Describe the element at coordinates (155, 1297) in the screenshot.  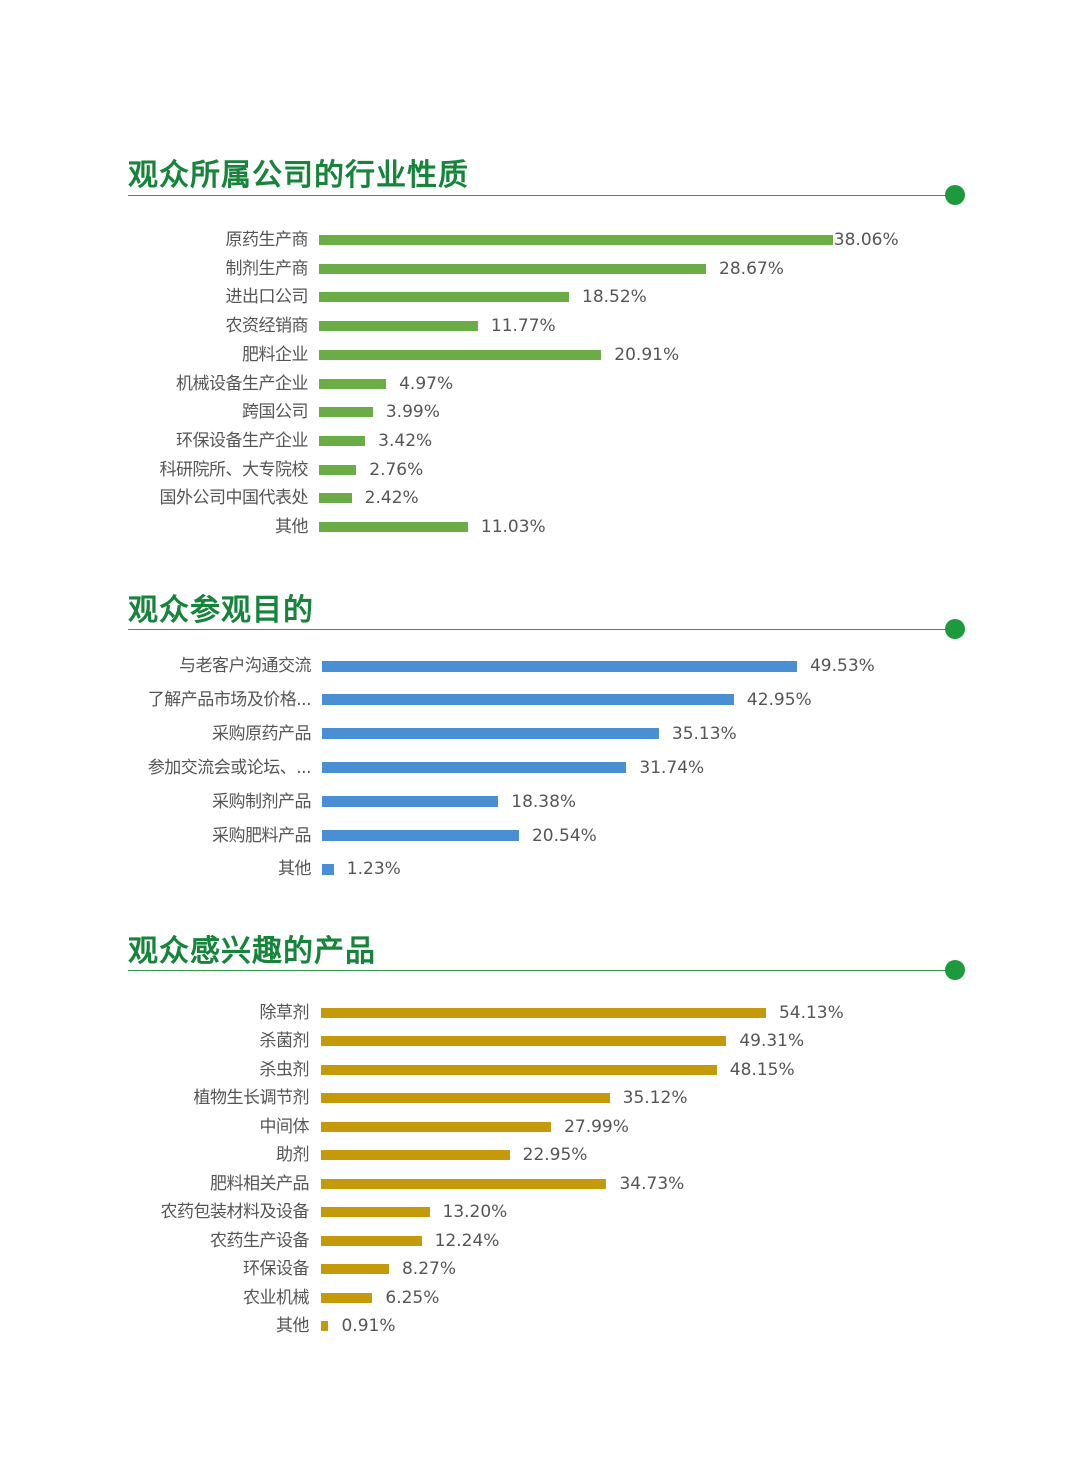
I see `category-label-box: 农业机械` at that location.